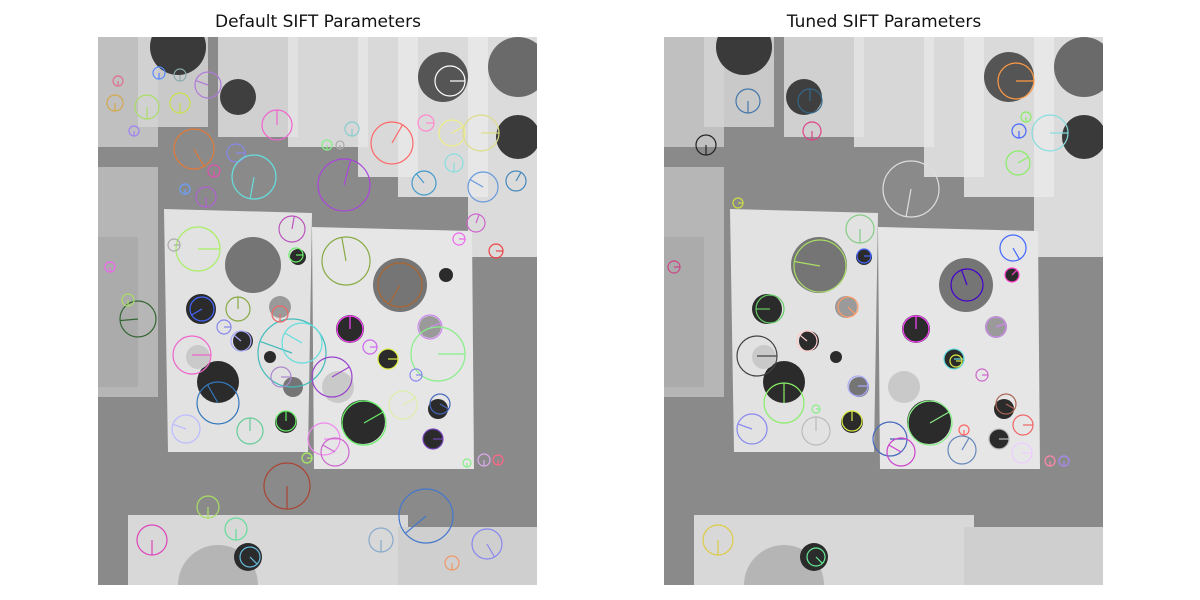 This screenshot has width=1200, height=600. Describe the element at coordinates (318, 22) in the screenshot. I see `left-panel-title: Default SIFT Parameters` at that location.